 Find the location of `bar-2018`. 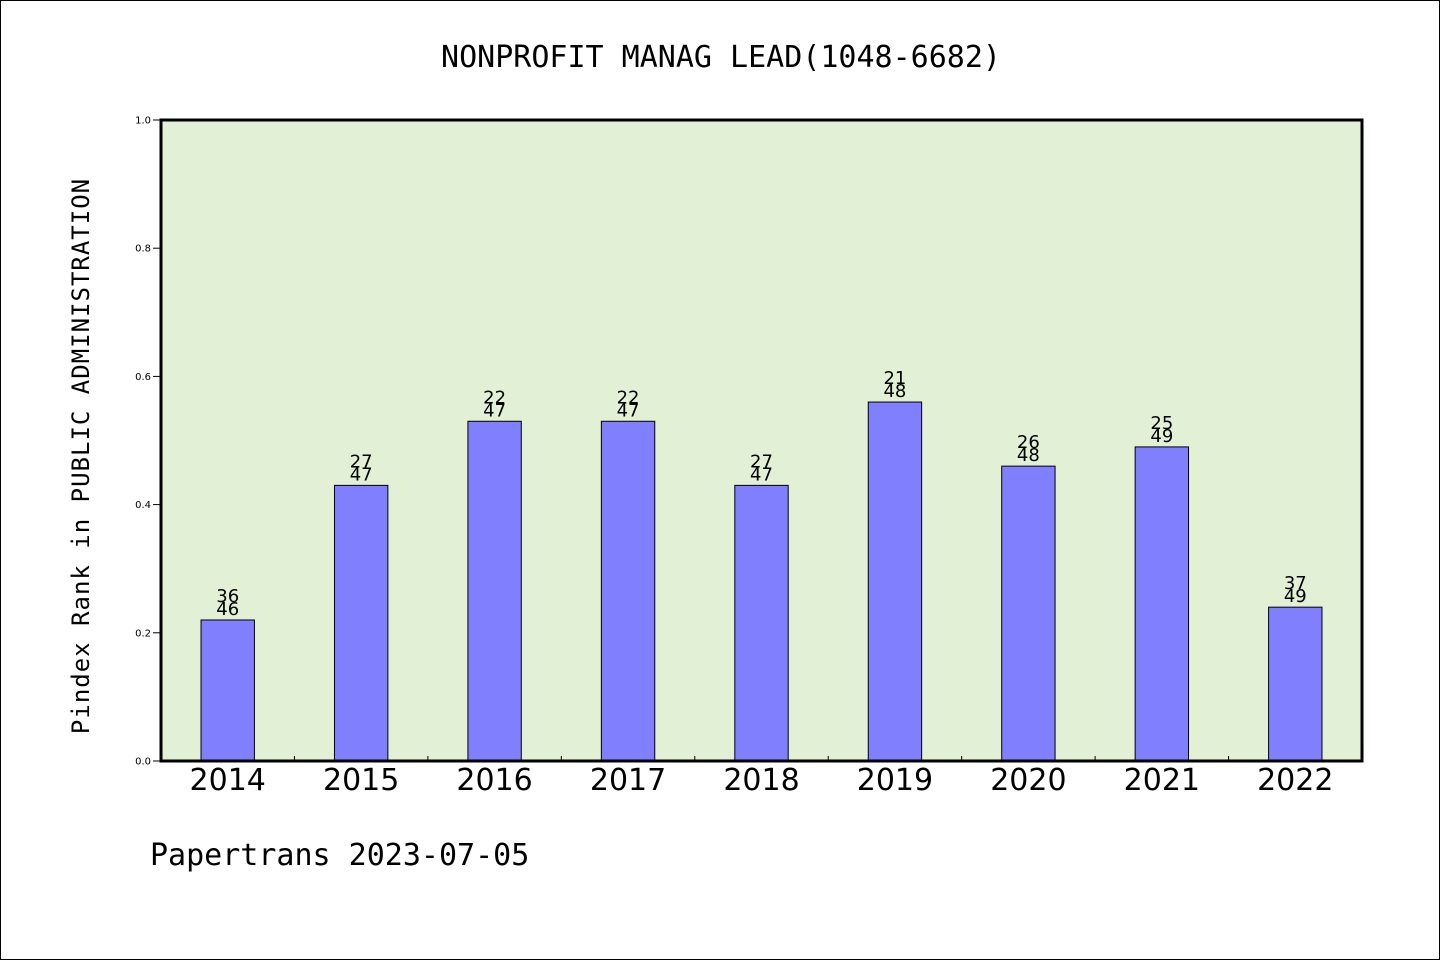

bar-2018 is located at coordinates (761, 623).